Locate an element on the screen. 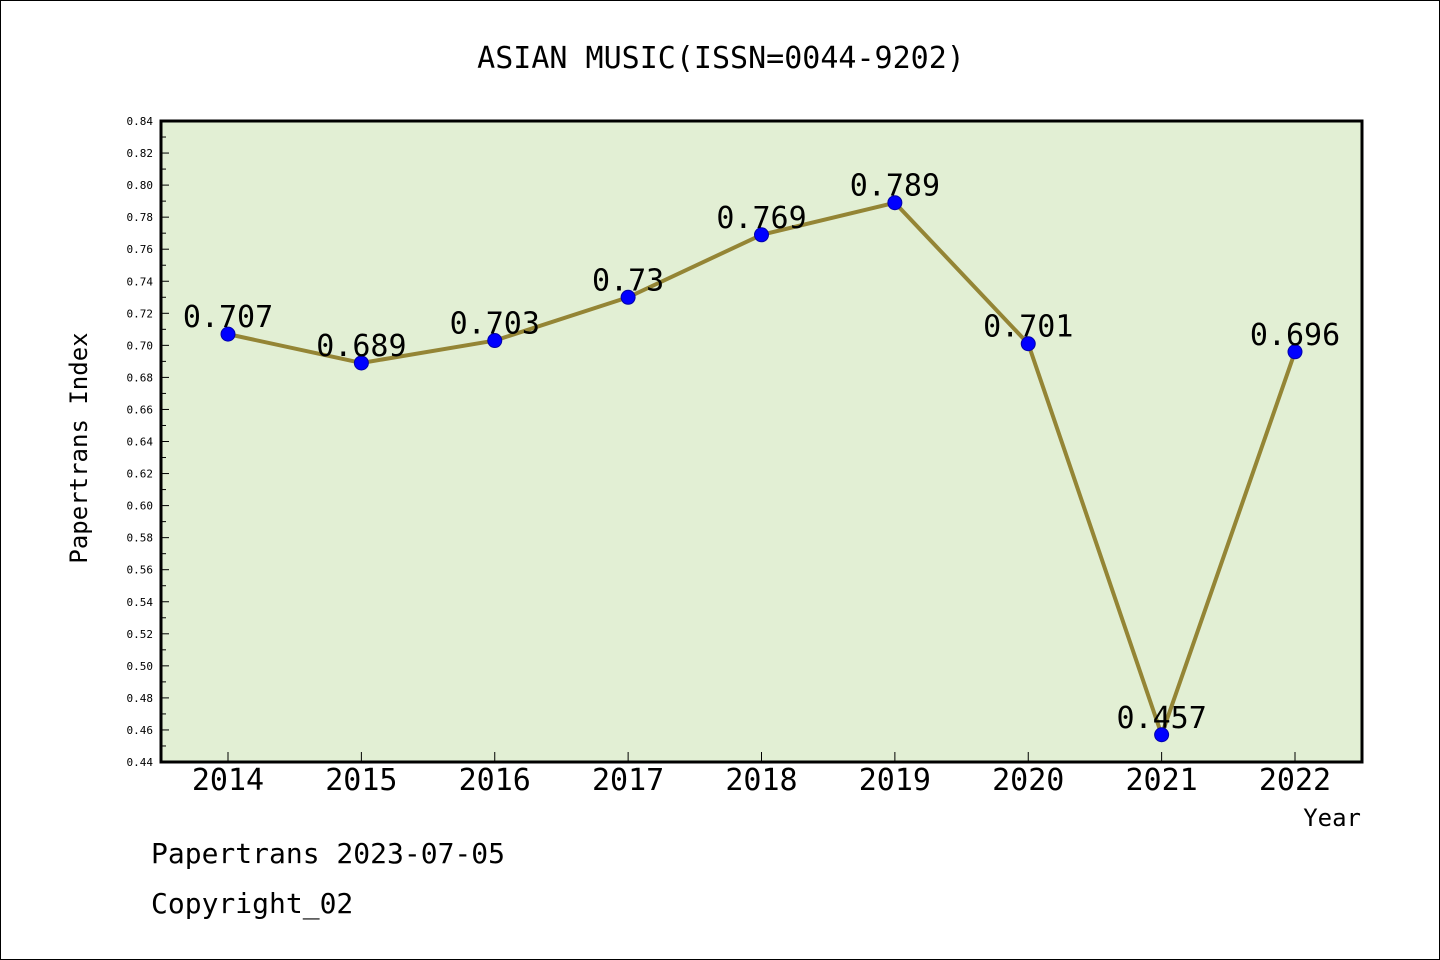  y-tick-label: 0.64 is located at coordinates (140, 442).